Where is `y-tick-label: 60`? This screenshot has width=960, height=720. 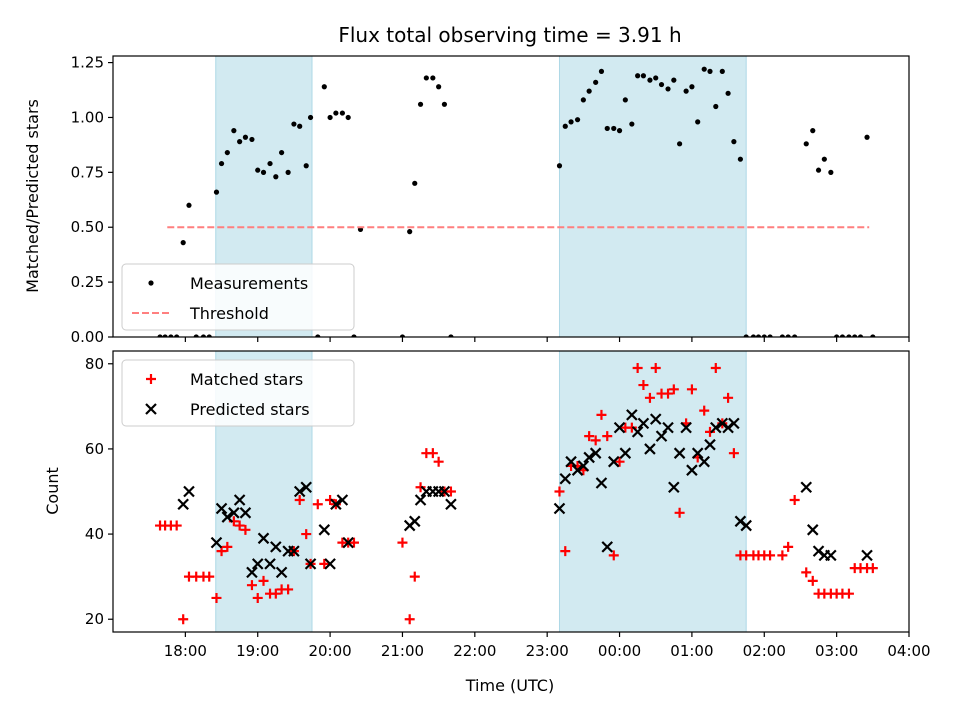
y-tick-label: 60 is located at coordinates (94, 449).